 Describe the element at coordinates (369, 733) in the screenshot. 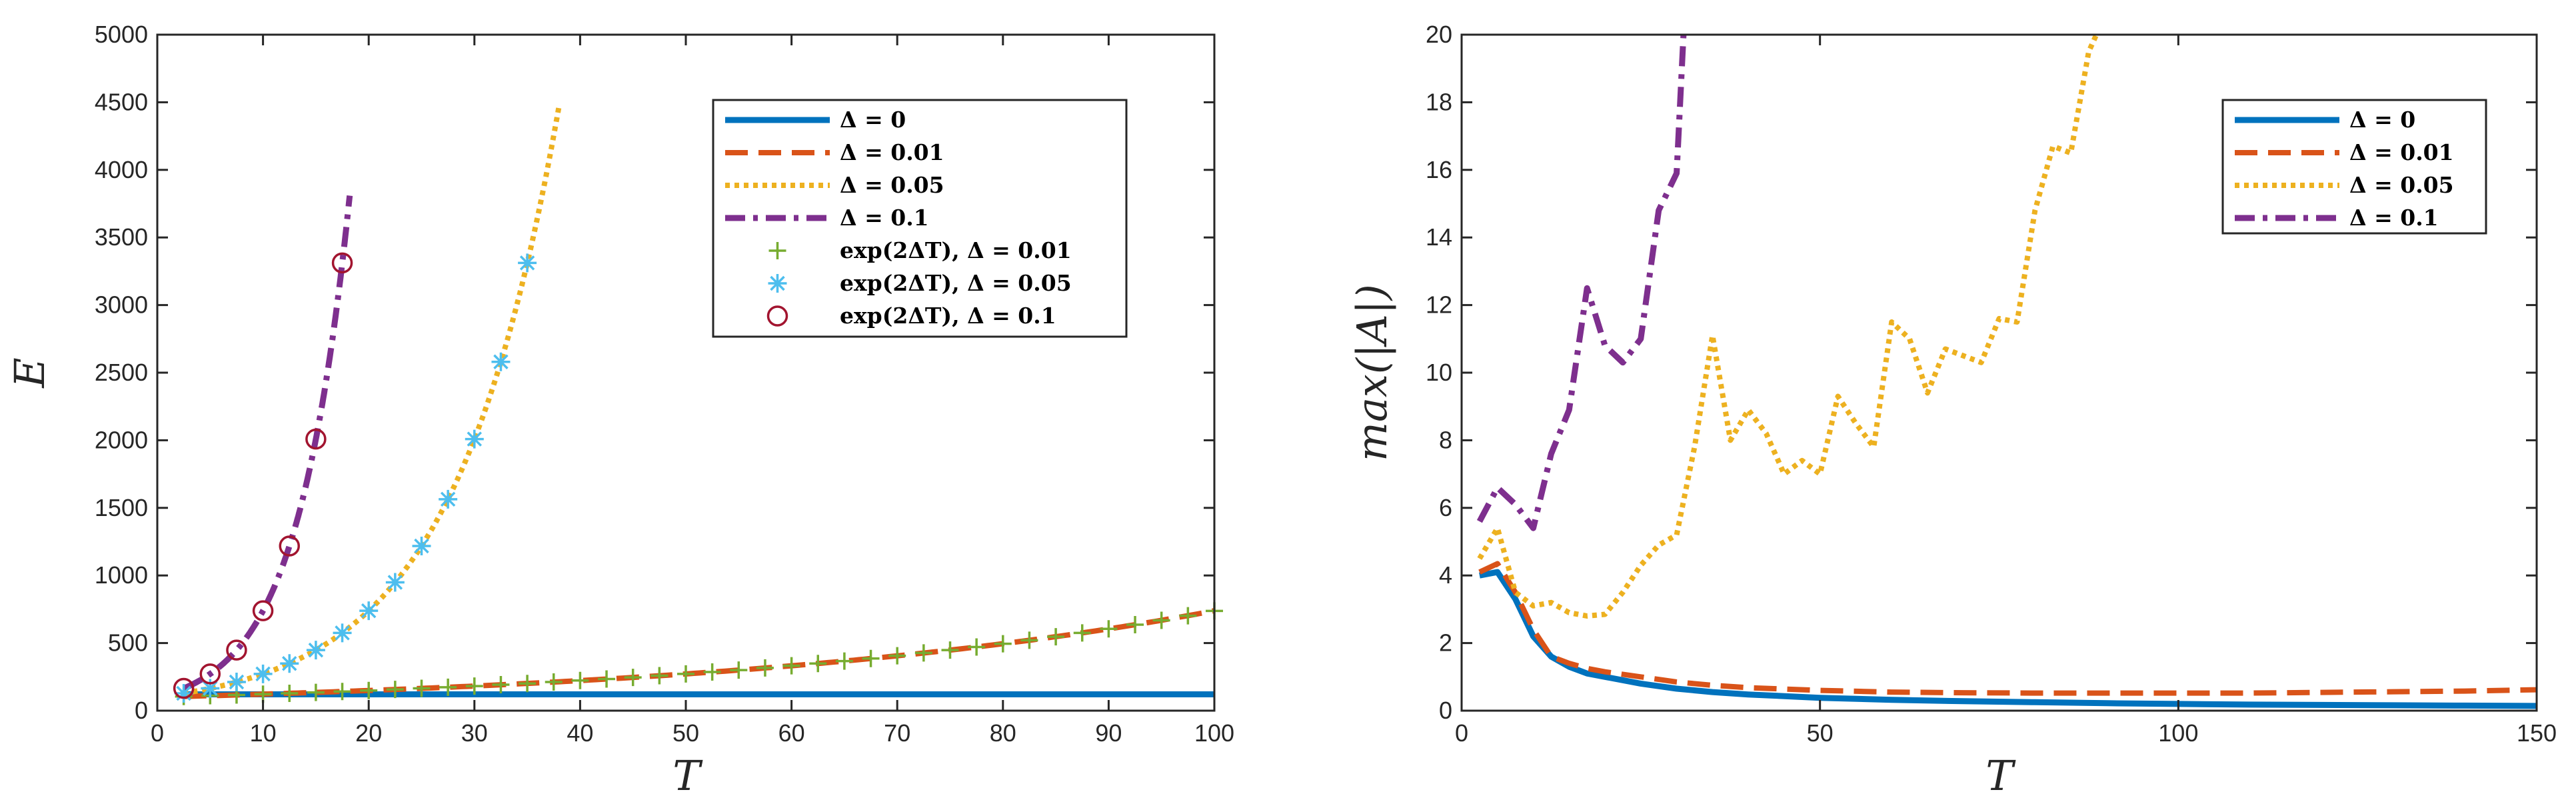

I see `left-xtick-label: 20` at that location.